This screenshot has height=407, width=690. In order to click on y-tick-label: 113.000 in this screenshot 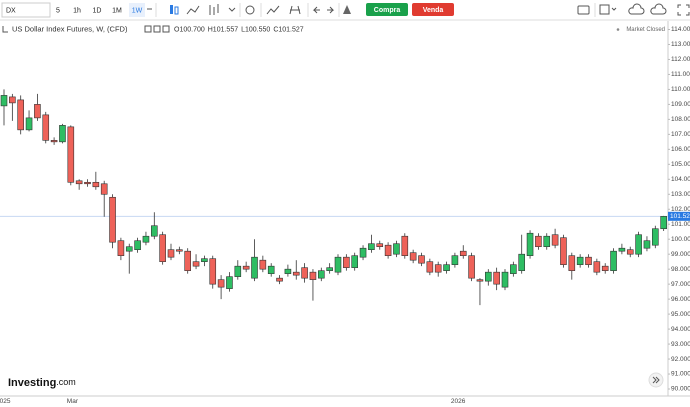, I will do `click(680, 44)`.